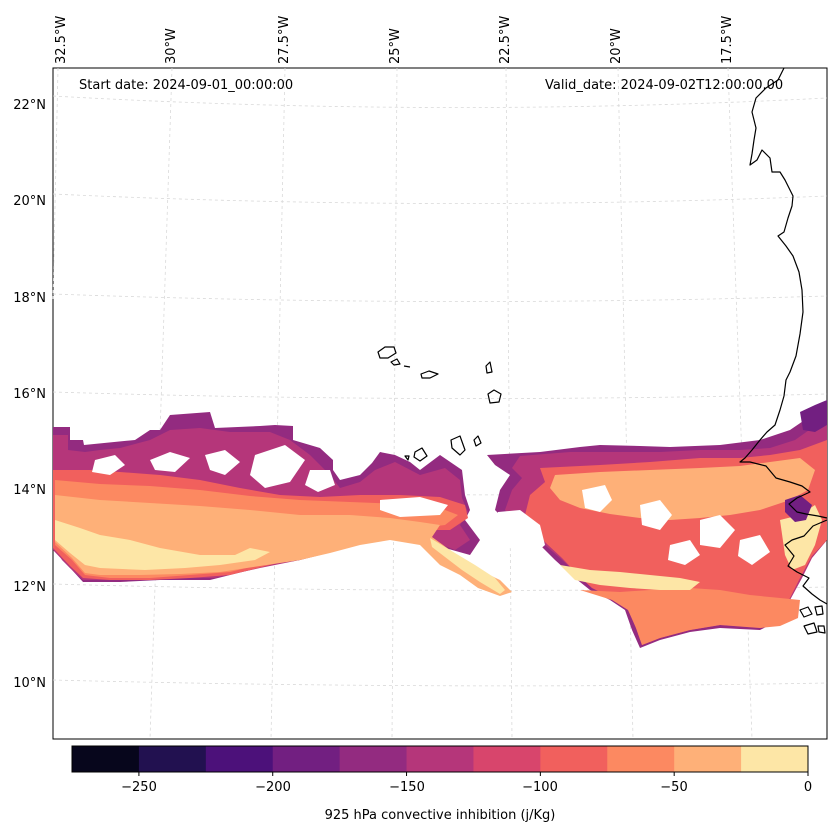 This screenshot has height=836, width=837. I want to click on guinea-bissau-coast, so click(806, 562).